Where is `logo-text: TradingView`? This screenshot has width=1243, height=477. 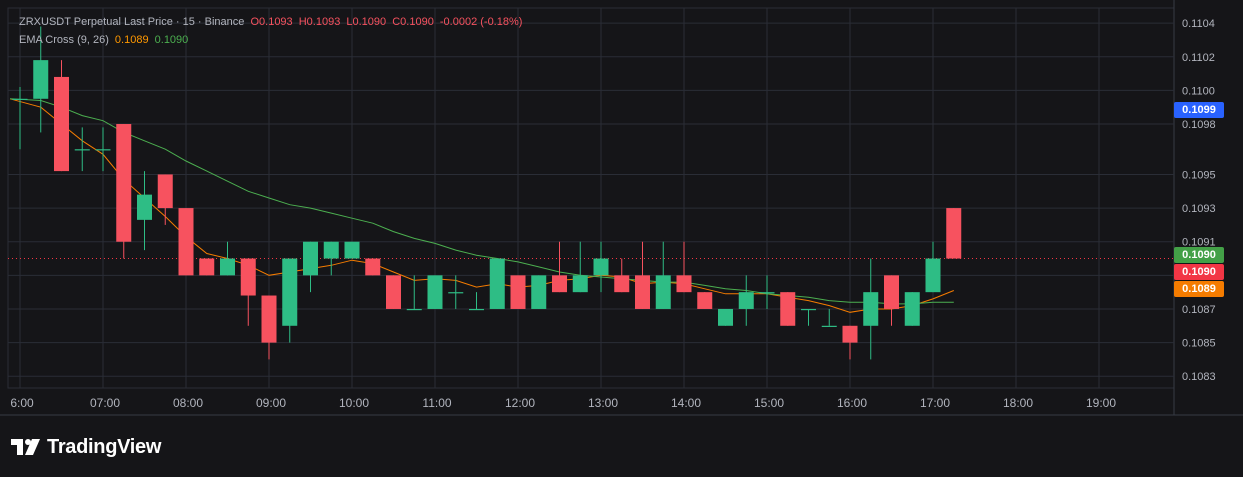
logo-text: TradingView is located at coordinates (104, 446).